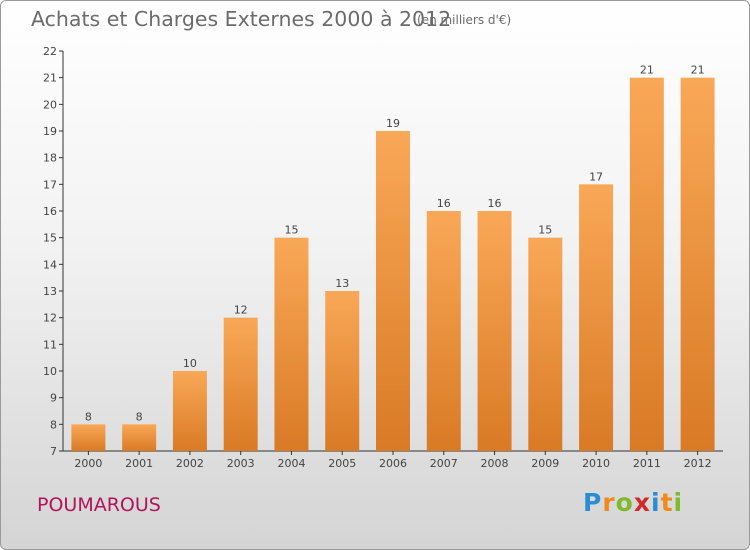 The image size is (750, 550). What do you see at coordinates (667, 502) in the screenshot?
I see `logo-letter: t` at bounding box center [667, 502].